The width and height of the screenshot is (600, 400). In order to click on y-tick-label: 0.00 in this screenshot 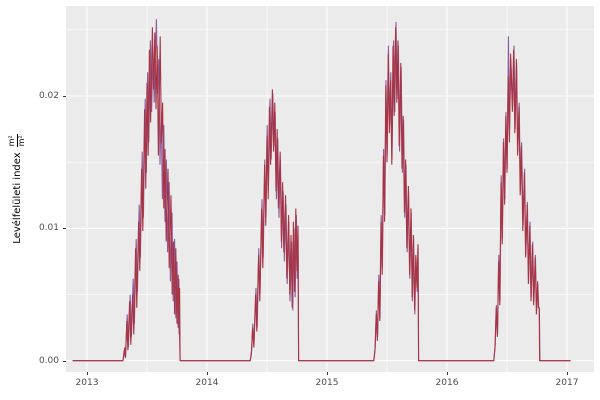, I will do `click(48, 360)`.